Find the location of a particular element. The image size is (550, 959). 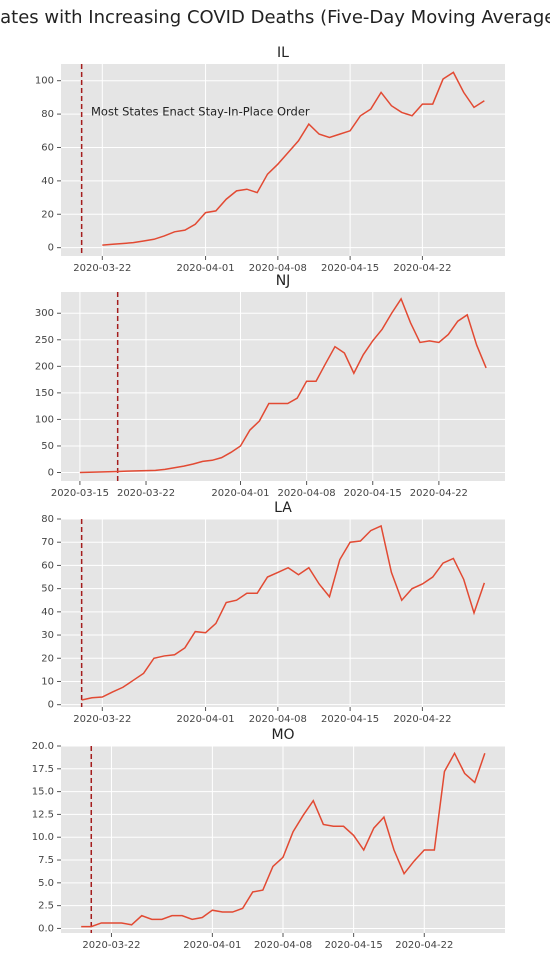

y-tick-label: 70 is located at coordinates (47, 542).